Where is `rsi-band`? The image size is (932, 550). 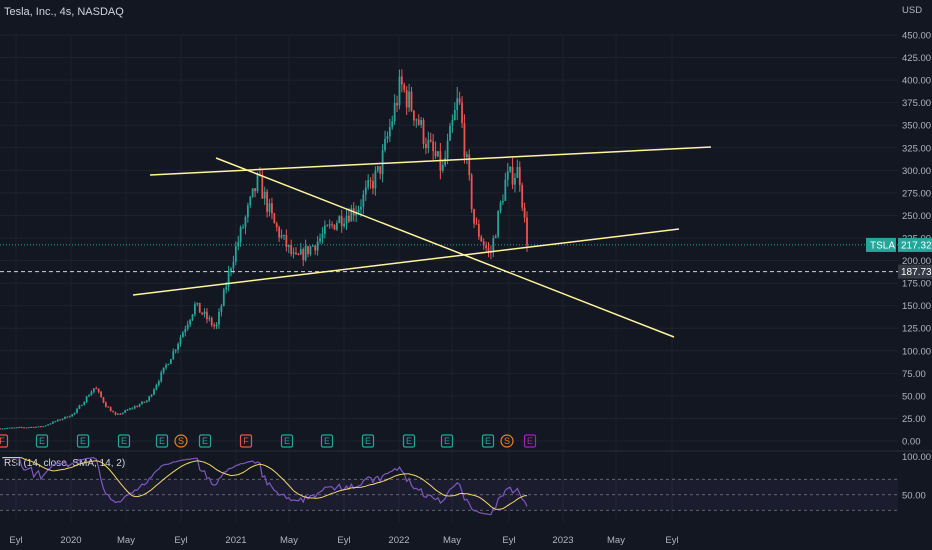 rsi-band is located at coordinates (449, 495).